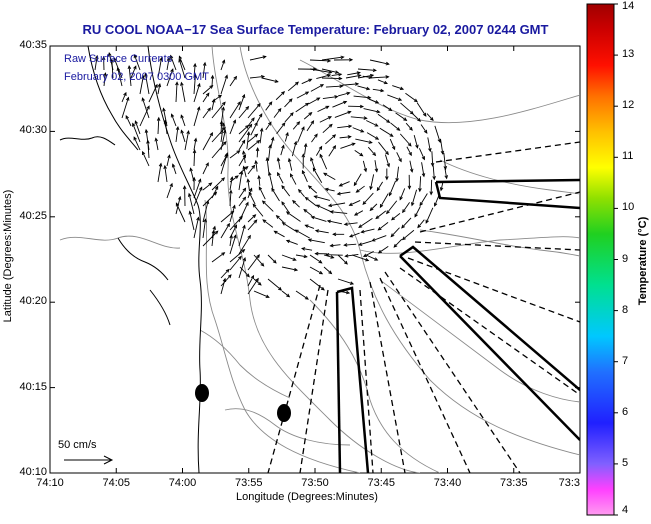 This screenshot has height=524, width=651. Describe the element at coordinates (33, 130) in the screenshot. I see `y-tick-label: 40:30` at that location.